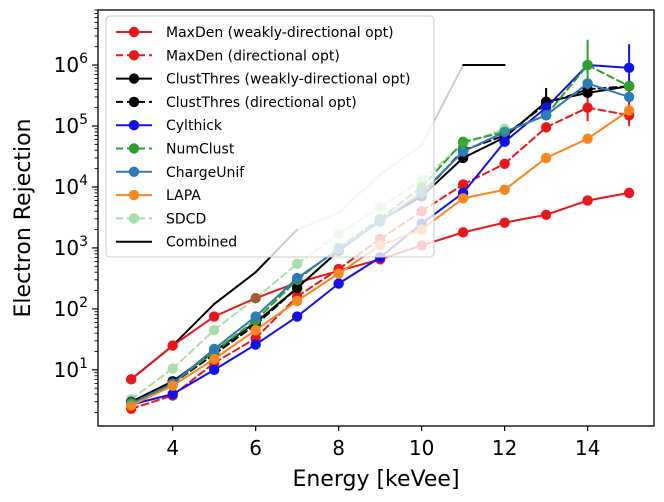 This screenshot has width=664, height=502. I want to click on line-segment-clustthres-weakly-directional-opt, so click(484, 147).